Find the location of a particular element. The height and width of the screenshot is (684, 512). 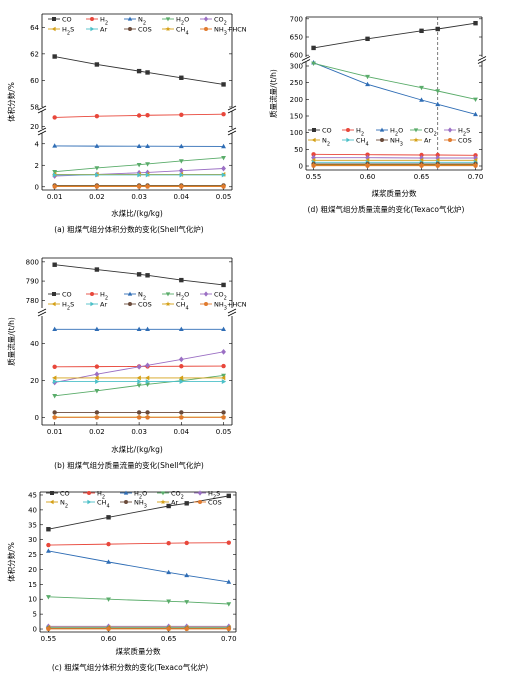

legend-entry: H2O is located at coordinates (140, 494).